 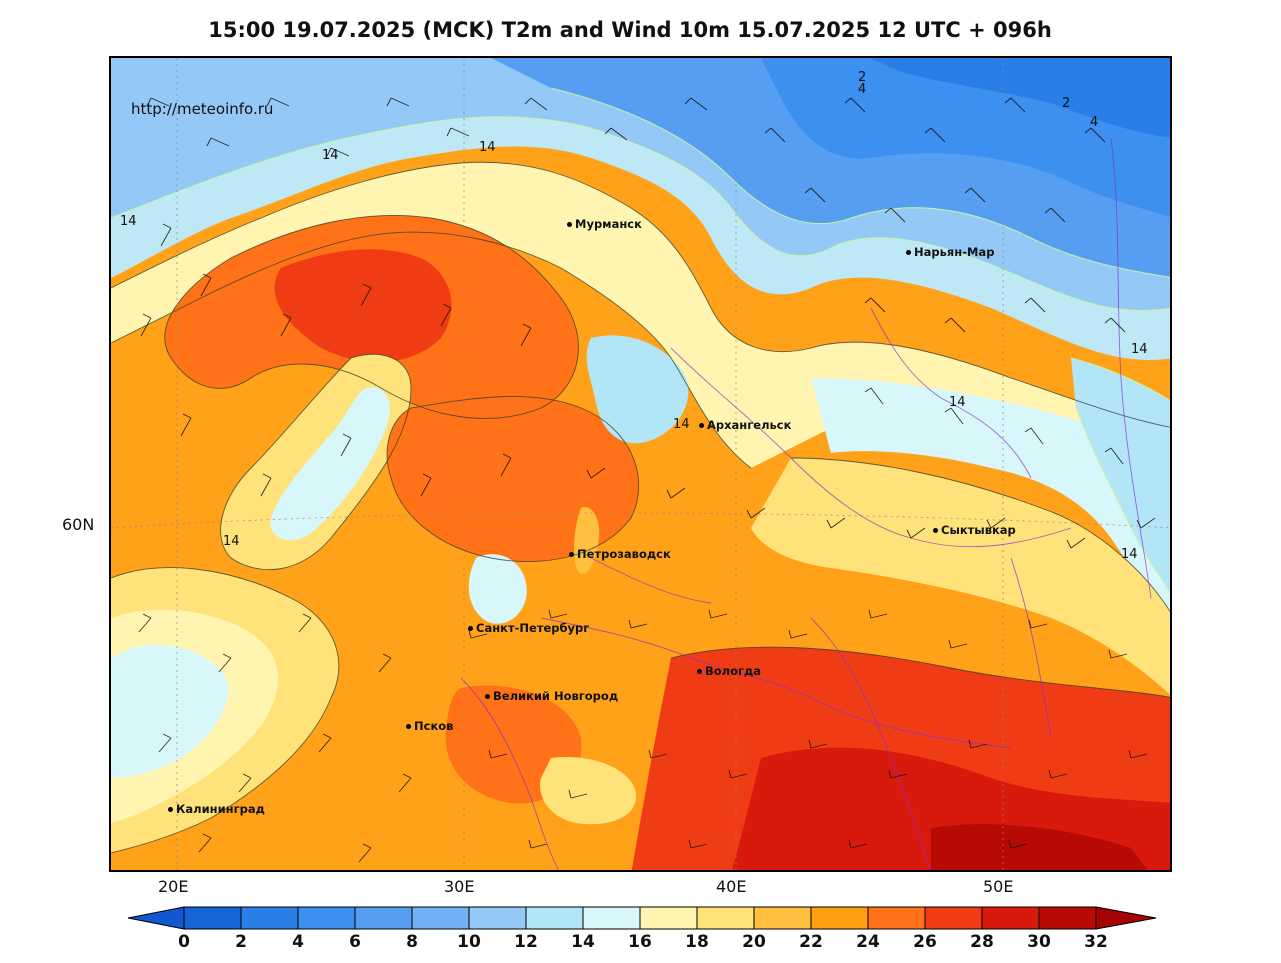 I want to click on city-pskov: Псков, so click(x=429, y=726).